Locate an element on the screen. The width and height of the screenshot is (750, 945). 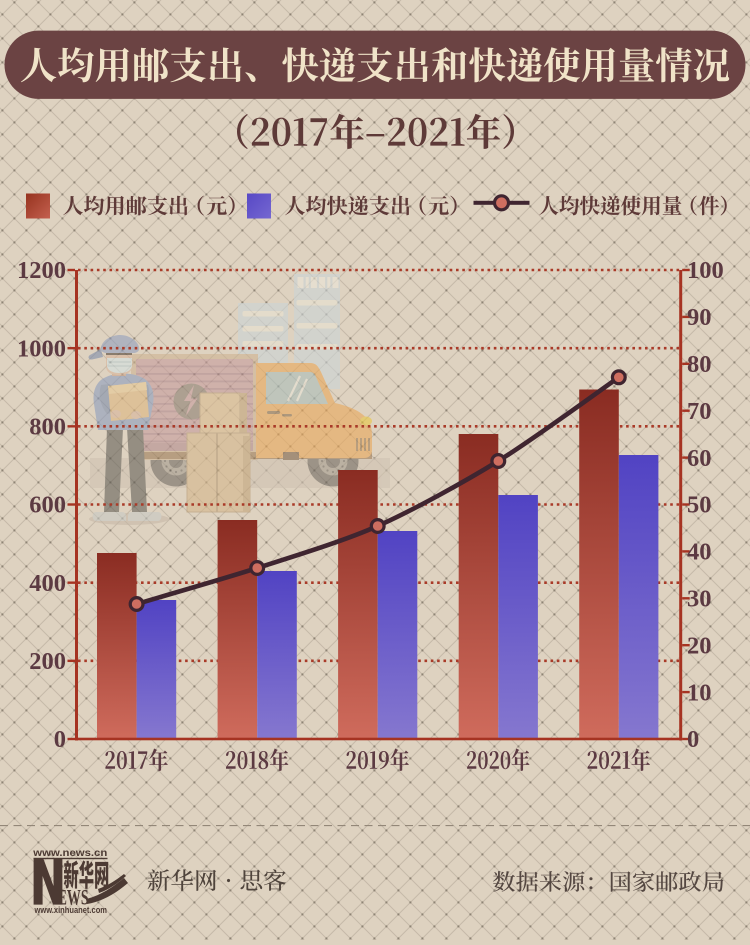
svg-text: 1000 is located at coordinates (41, 348).